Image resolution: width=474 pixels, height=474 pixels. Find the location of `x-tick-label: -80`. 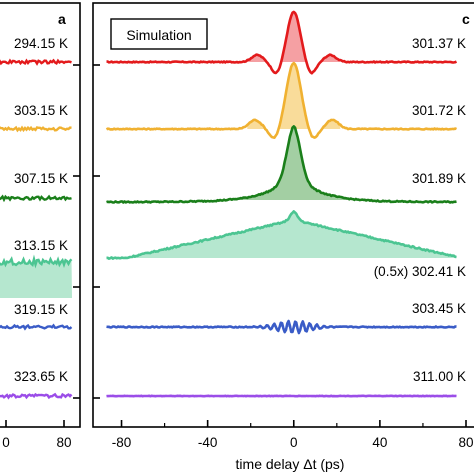

x-tick-label: -80 is located at coordinates (122, 442).